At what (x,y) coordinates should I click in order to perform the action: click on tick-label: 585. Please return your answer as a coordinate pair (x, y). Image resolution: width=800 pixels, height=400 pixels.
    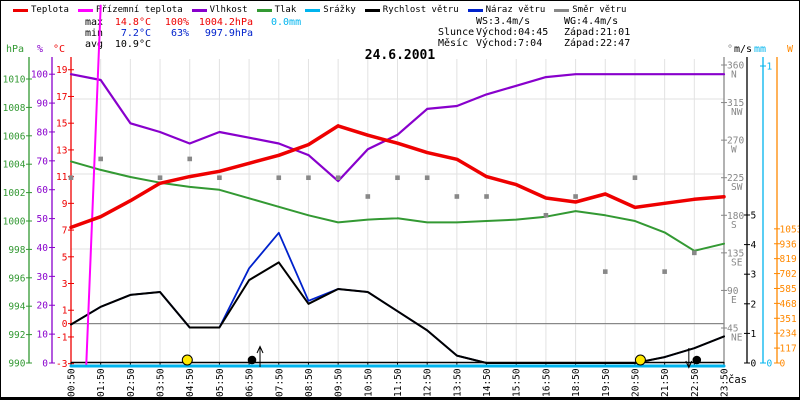
    Looking at the image, I should click on (788, 289).